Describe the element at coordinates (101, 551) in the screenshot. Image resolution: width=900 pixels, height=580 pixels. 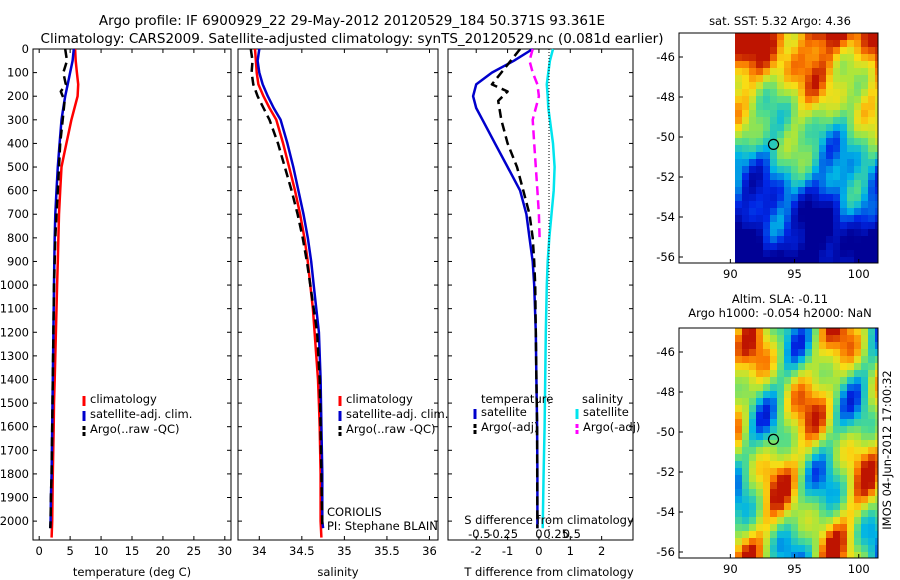
I see `x-tick-label: 10` at that location.